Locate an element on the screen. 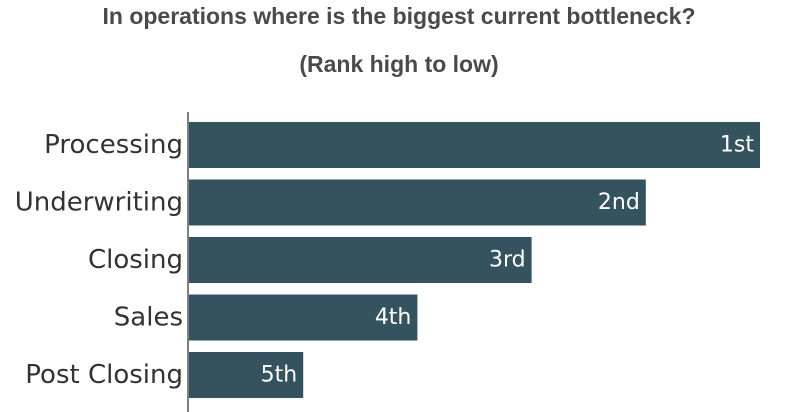 This screenshot has height=412, width=799. bar-data-label: 3rd is located at coordinates (507, 260).